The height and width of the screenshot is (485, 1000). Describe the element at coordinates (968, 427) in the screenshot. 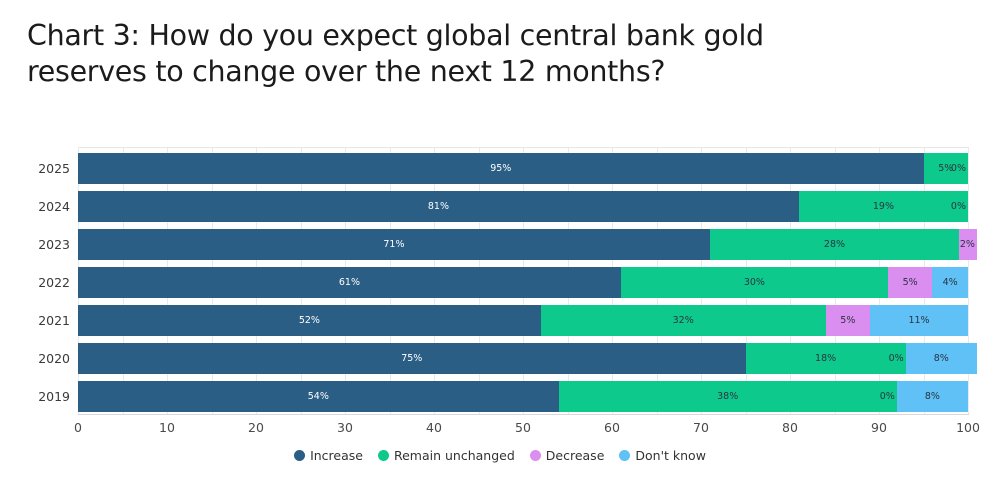

I see `x-axis-tick-100: 100` at that location.